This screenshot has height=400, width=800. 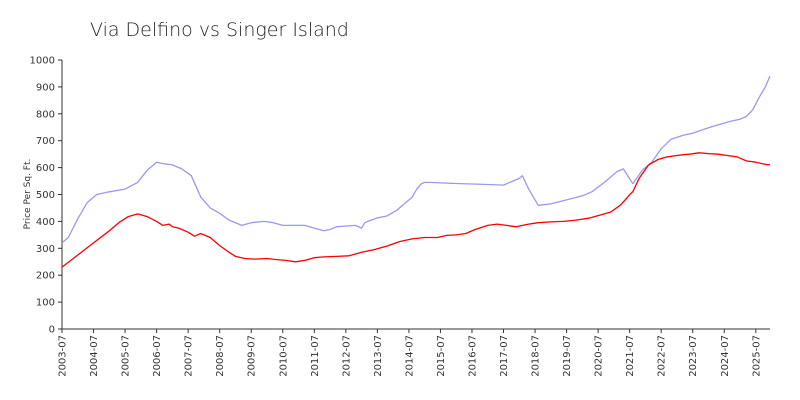 I want to click on x-tick-label: 2017-07, so click(x=504, y=356).